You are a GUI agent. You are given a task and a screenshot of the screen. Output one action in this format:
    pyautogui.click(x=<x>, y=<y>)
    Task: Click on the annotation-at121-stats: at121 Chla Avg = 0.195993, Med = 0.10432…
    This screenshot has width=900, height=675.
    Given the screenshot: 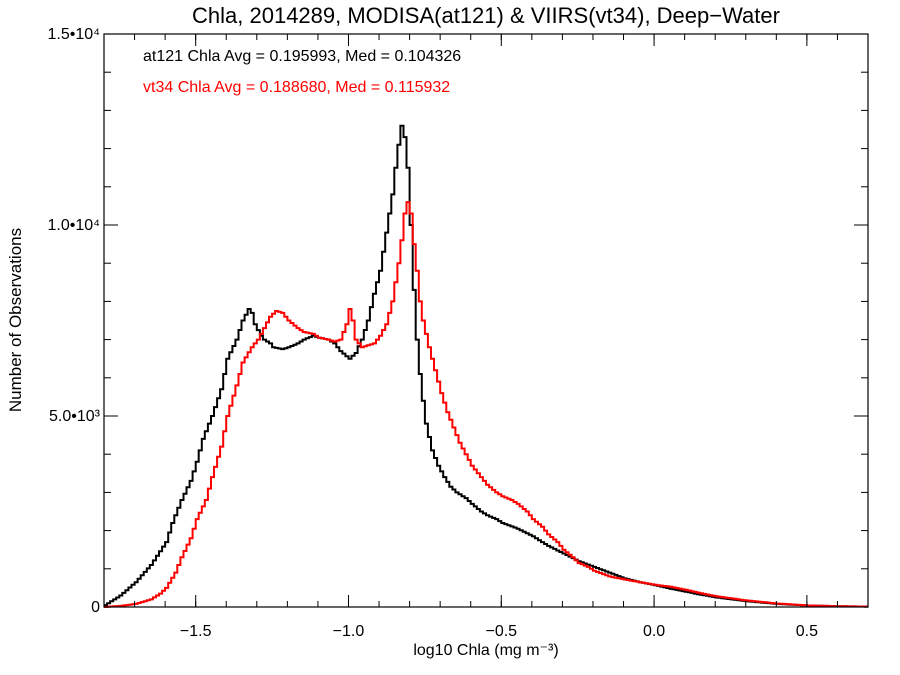 What is the action you would take?
    pyautogui.click(x=302, y=56)
    